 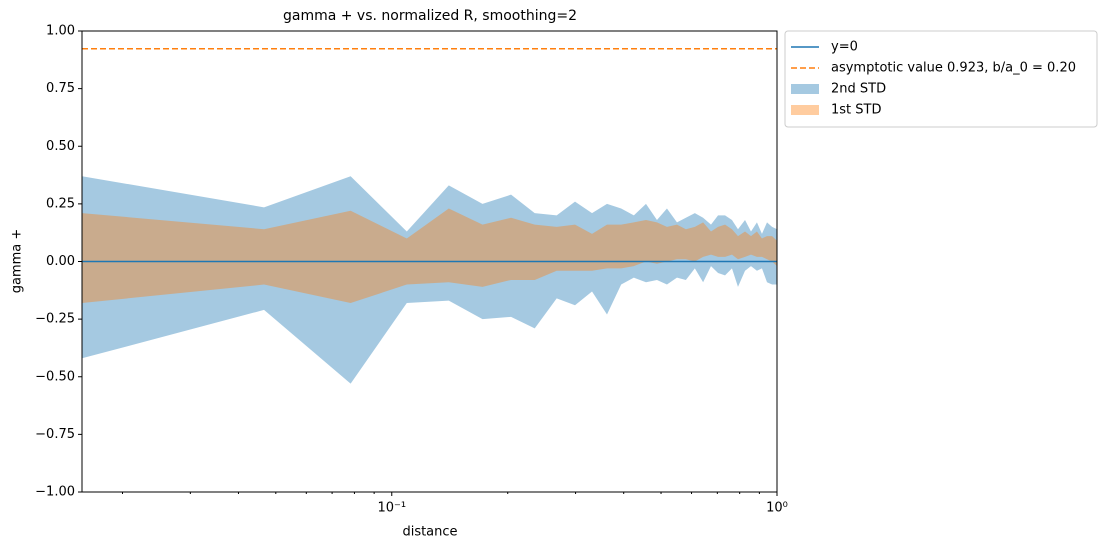 What do you see at coordinates (429, 255) in the screenshot?
I see `std-band` at bounding box center [429, 255].